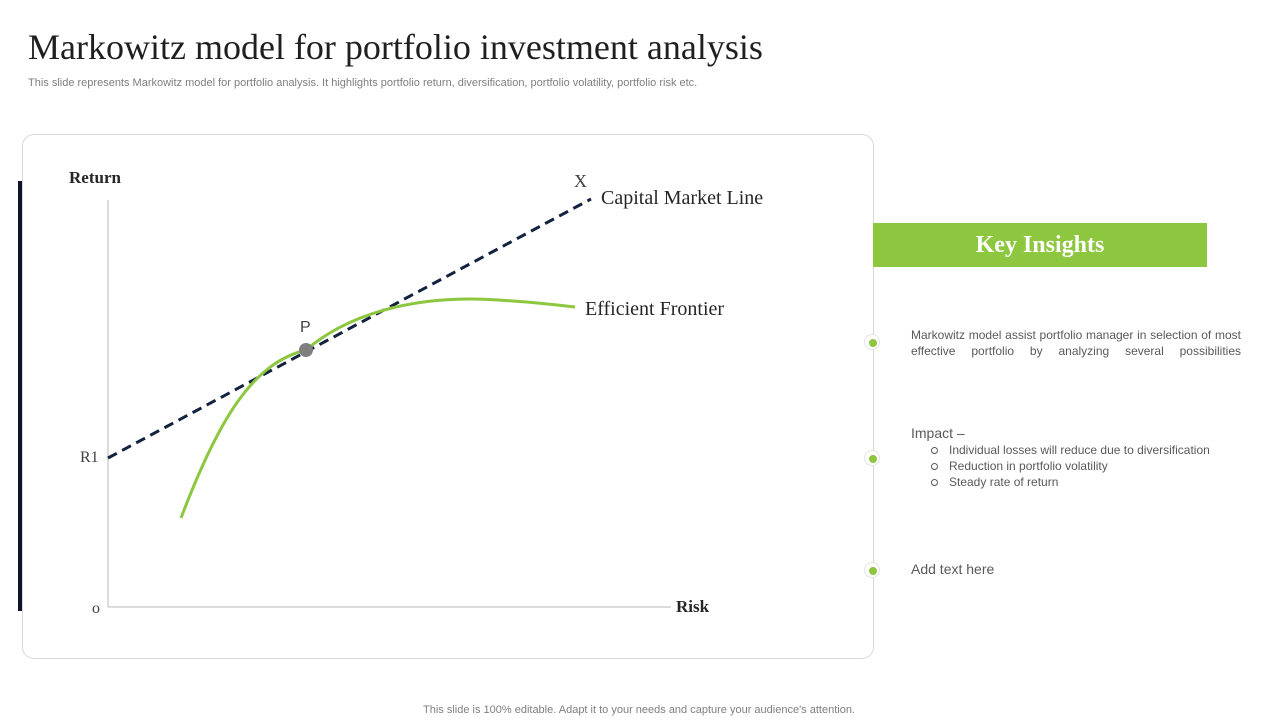 This screenshot has height=720, width=1280. Describe the element at coordinates (89, 457) in the screenshot. I see `r1-label: R1` at that location.